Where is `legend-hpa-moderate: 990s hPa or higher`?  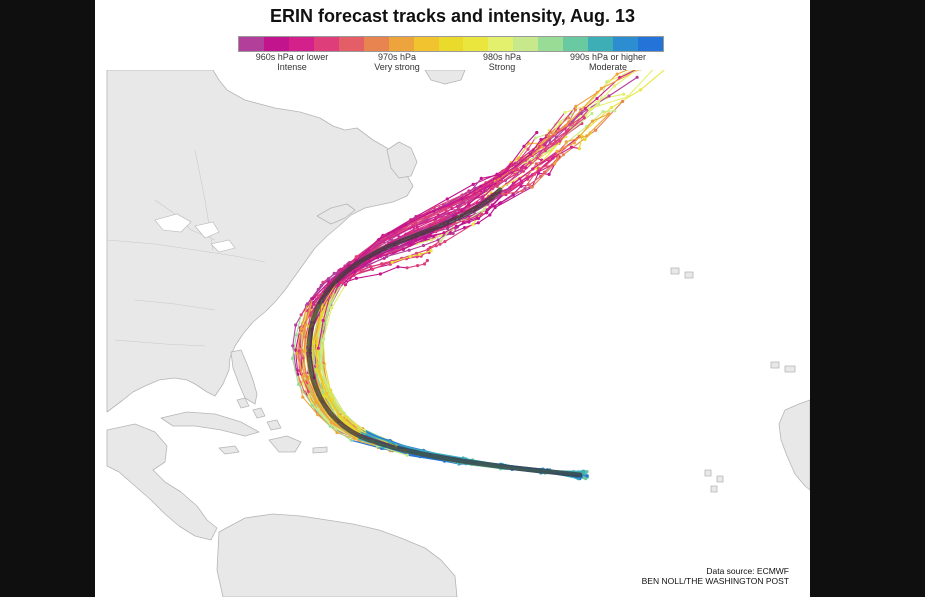 legend-hpa-moderate: 990s hPa or higher is located at coordinates (608, 57).